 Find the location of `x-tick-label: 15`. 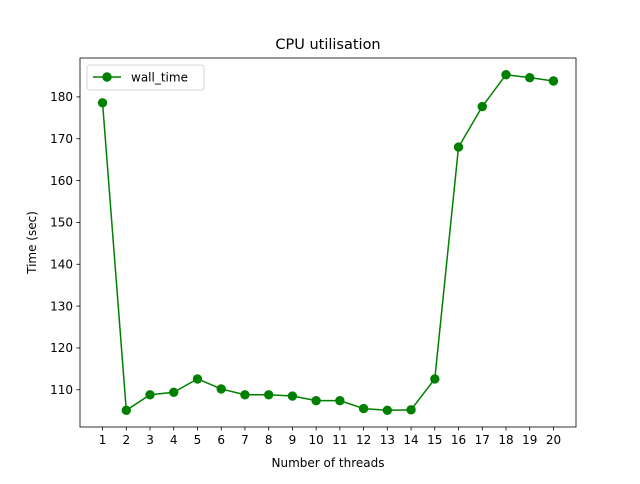

x-tick-label: 15 is located at coordinates (434, 440).